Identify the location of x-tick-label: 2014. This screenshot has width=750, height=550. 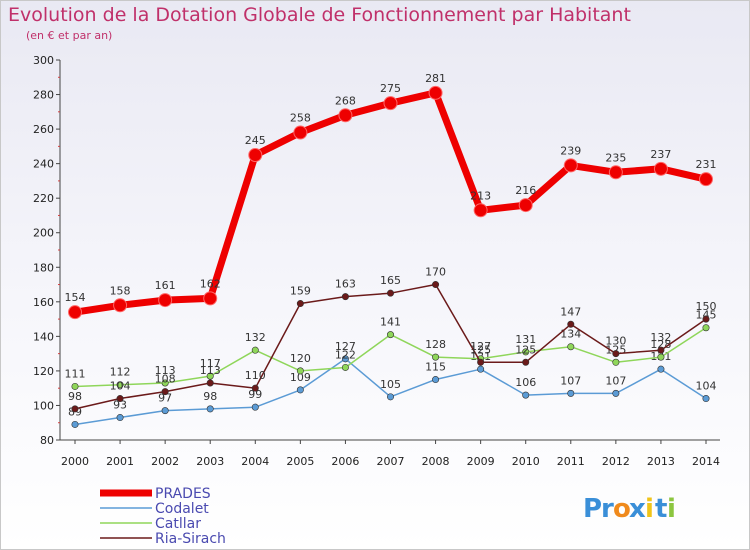
(706, 461).